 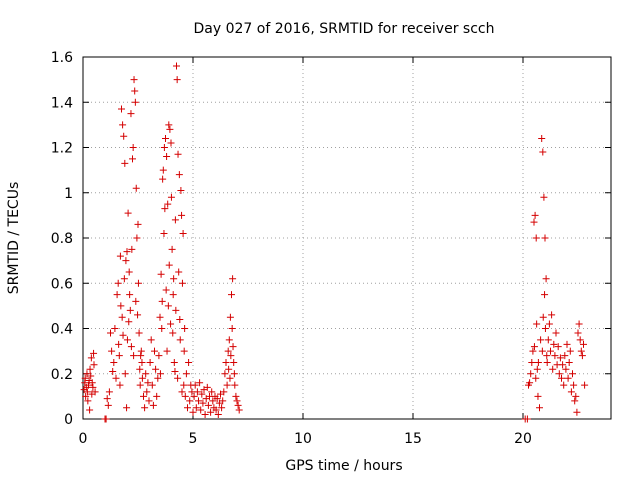 I want to click on y-tick-label: 1.2, so click(x=62, y=149).